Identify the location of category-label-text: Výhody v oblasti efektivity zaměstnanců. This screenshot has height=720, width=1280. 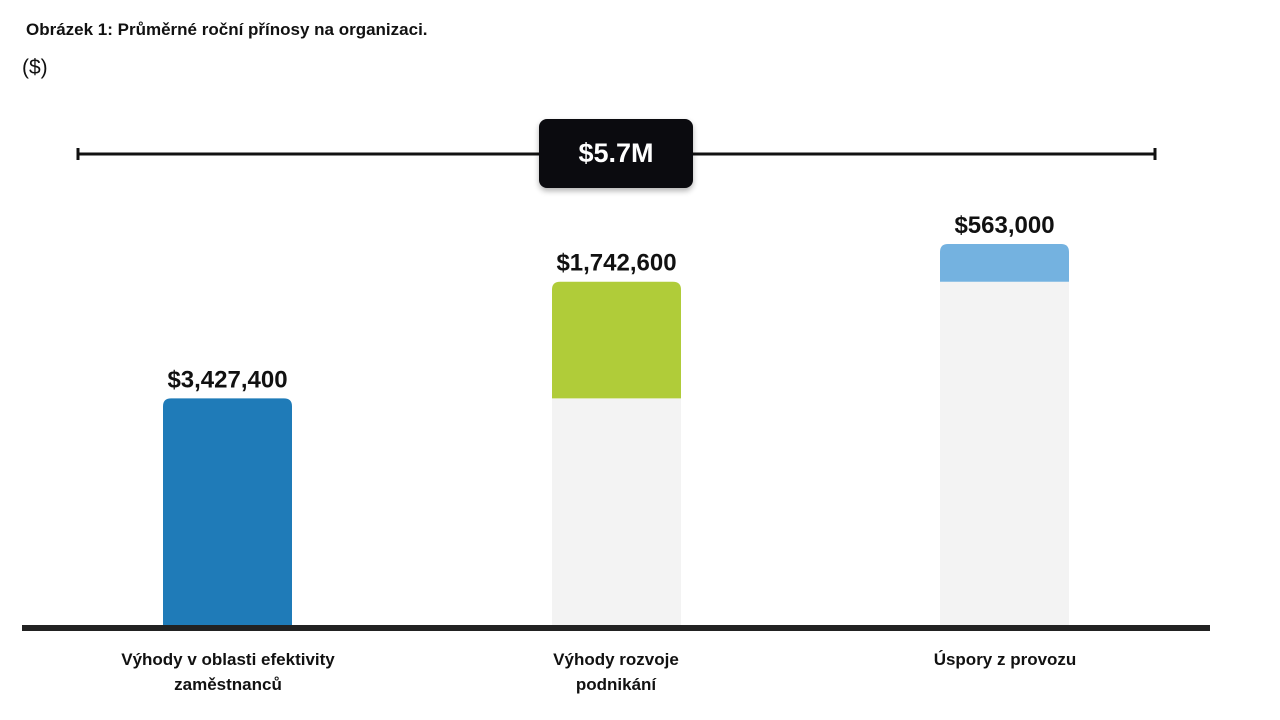
(228, 672).